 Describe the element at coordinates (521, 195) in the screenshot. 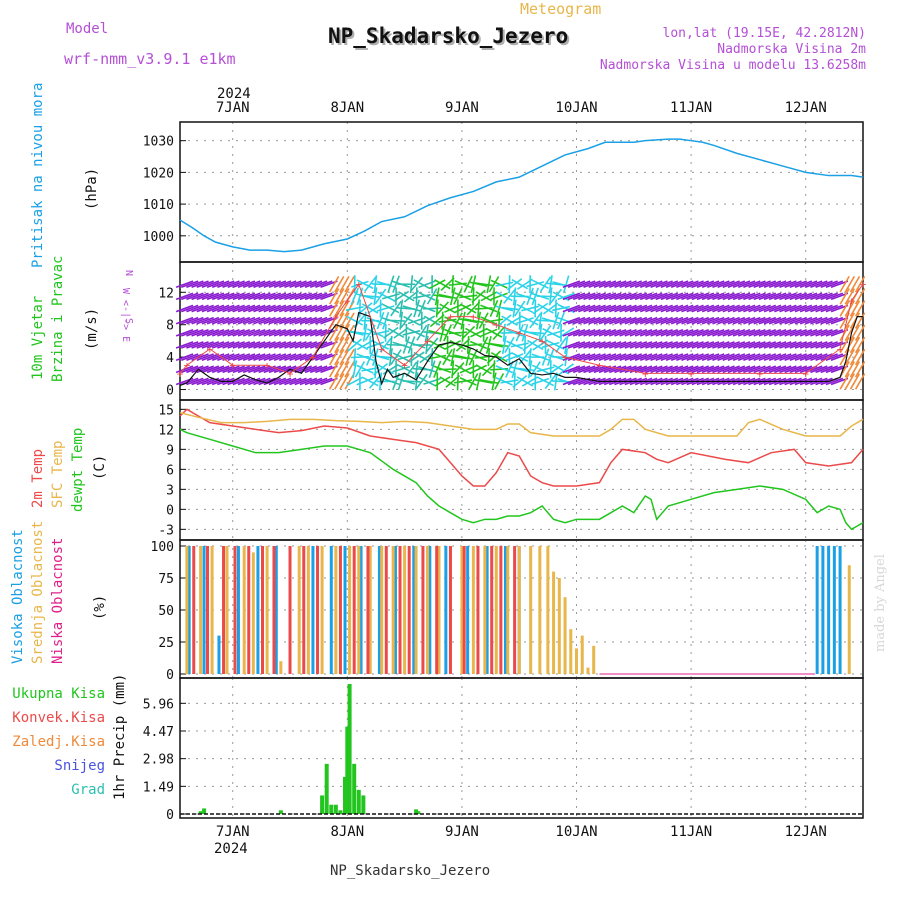

I see `pressure-line` at that location.